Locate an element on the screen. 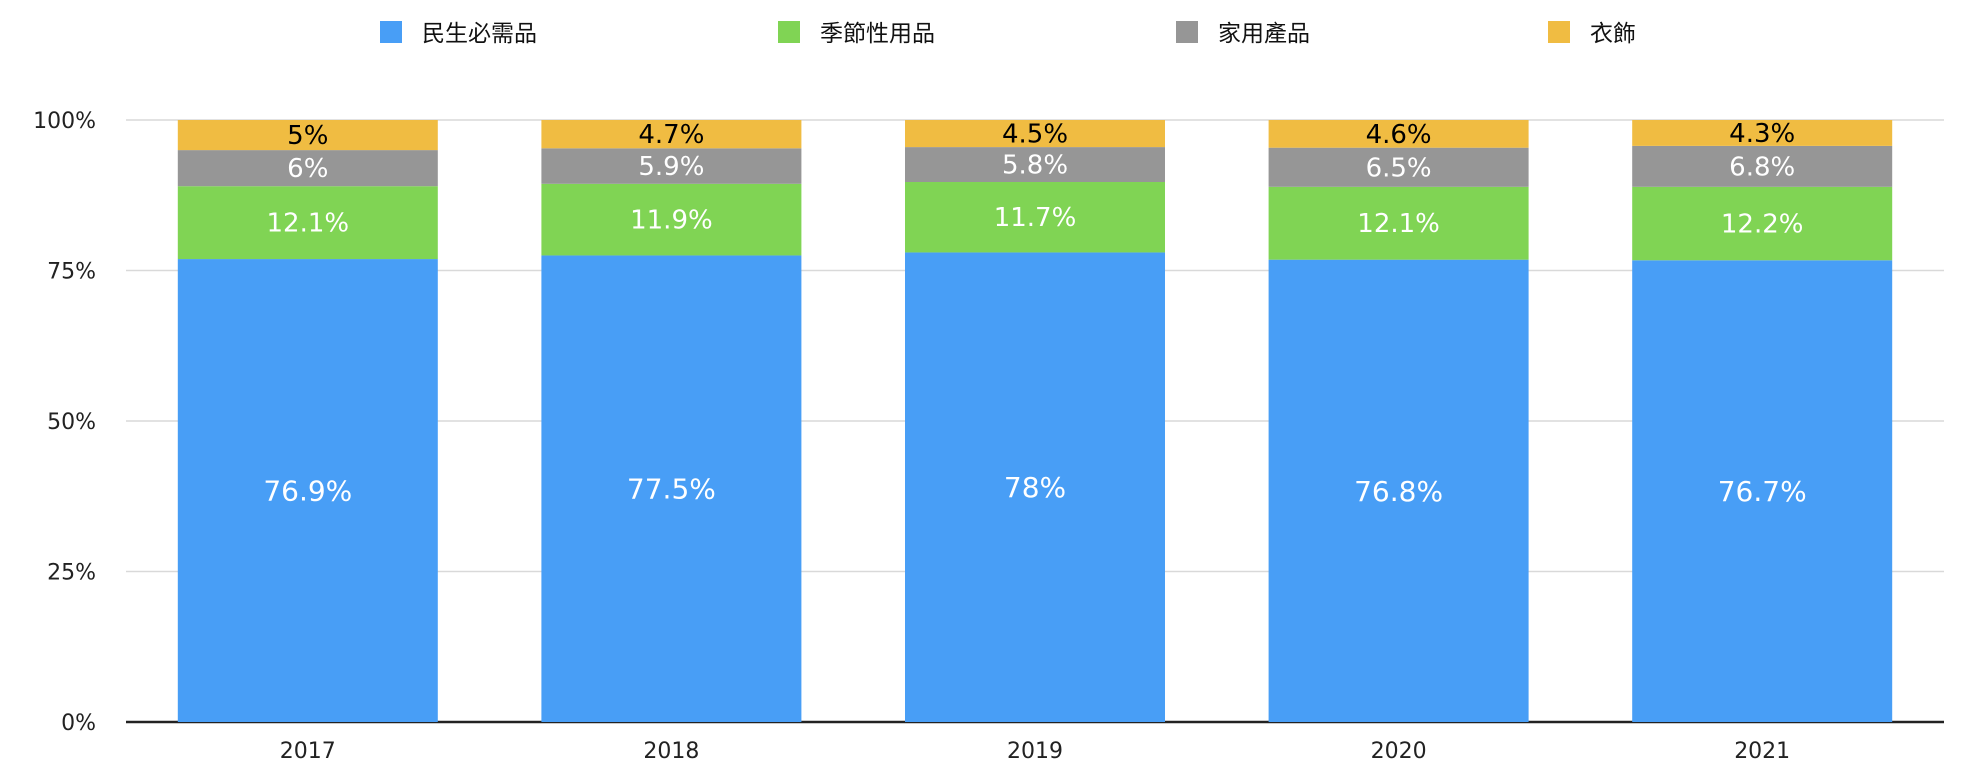 Image resolution: width=1972 pixels, height=760 pixels. legend-label: 衣飾 is located at coordinates (1613, 34).